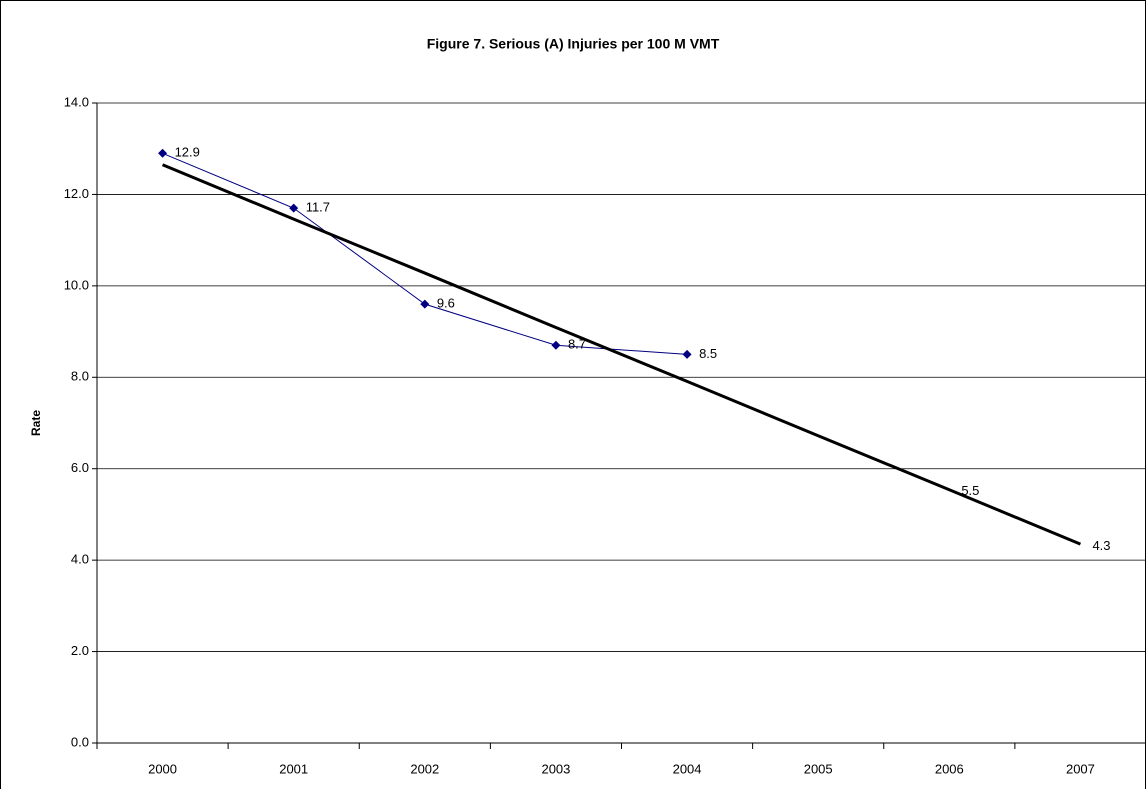 The image size is (1146, 789). Describe the element at coordinates (424, 768) in the screenshot. I see `x-tick-label: 2002` at that location.